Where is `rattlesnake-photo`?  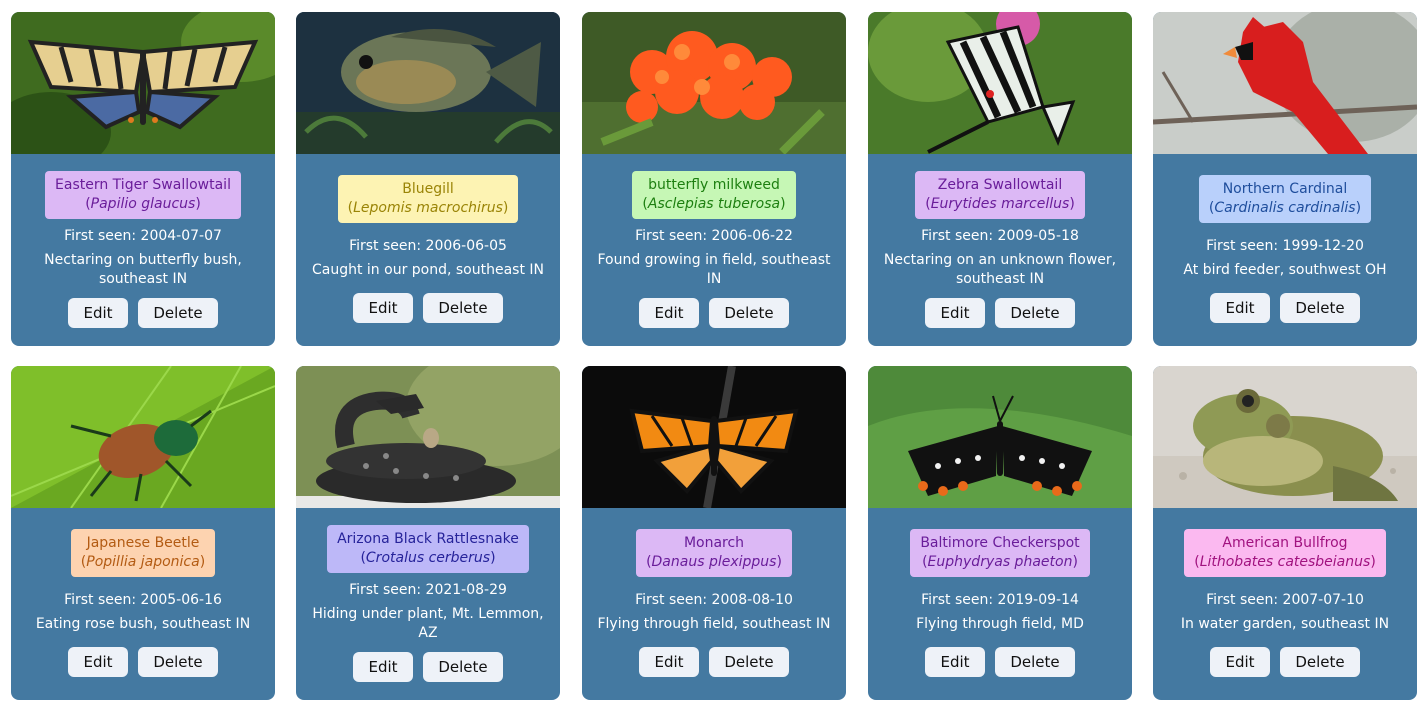 rattlesnake-photo is located at coordinates (428, 437).